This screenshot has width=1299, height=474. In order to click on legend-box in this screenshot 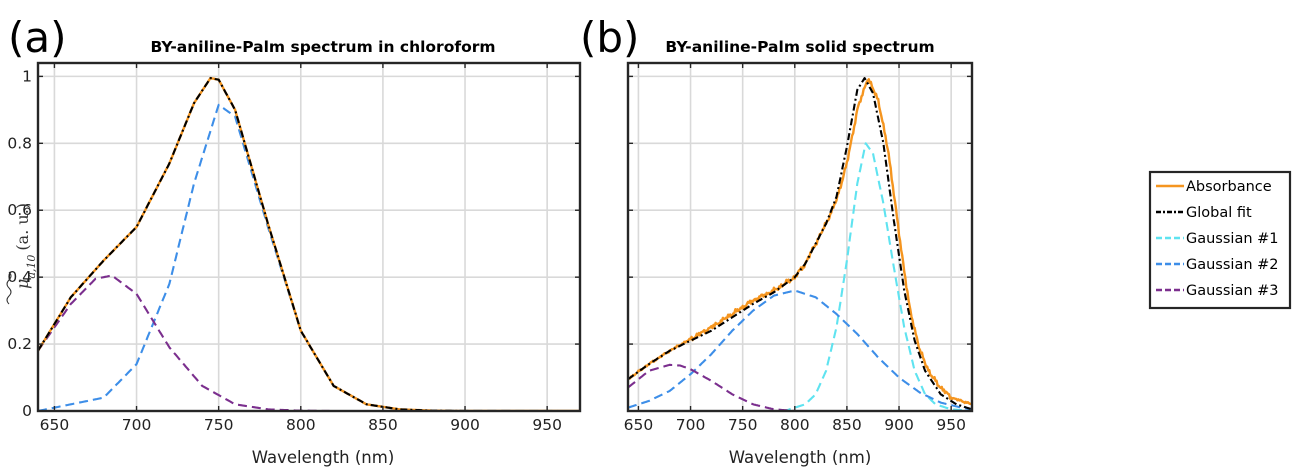, I will do `click(1220, 240)`.